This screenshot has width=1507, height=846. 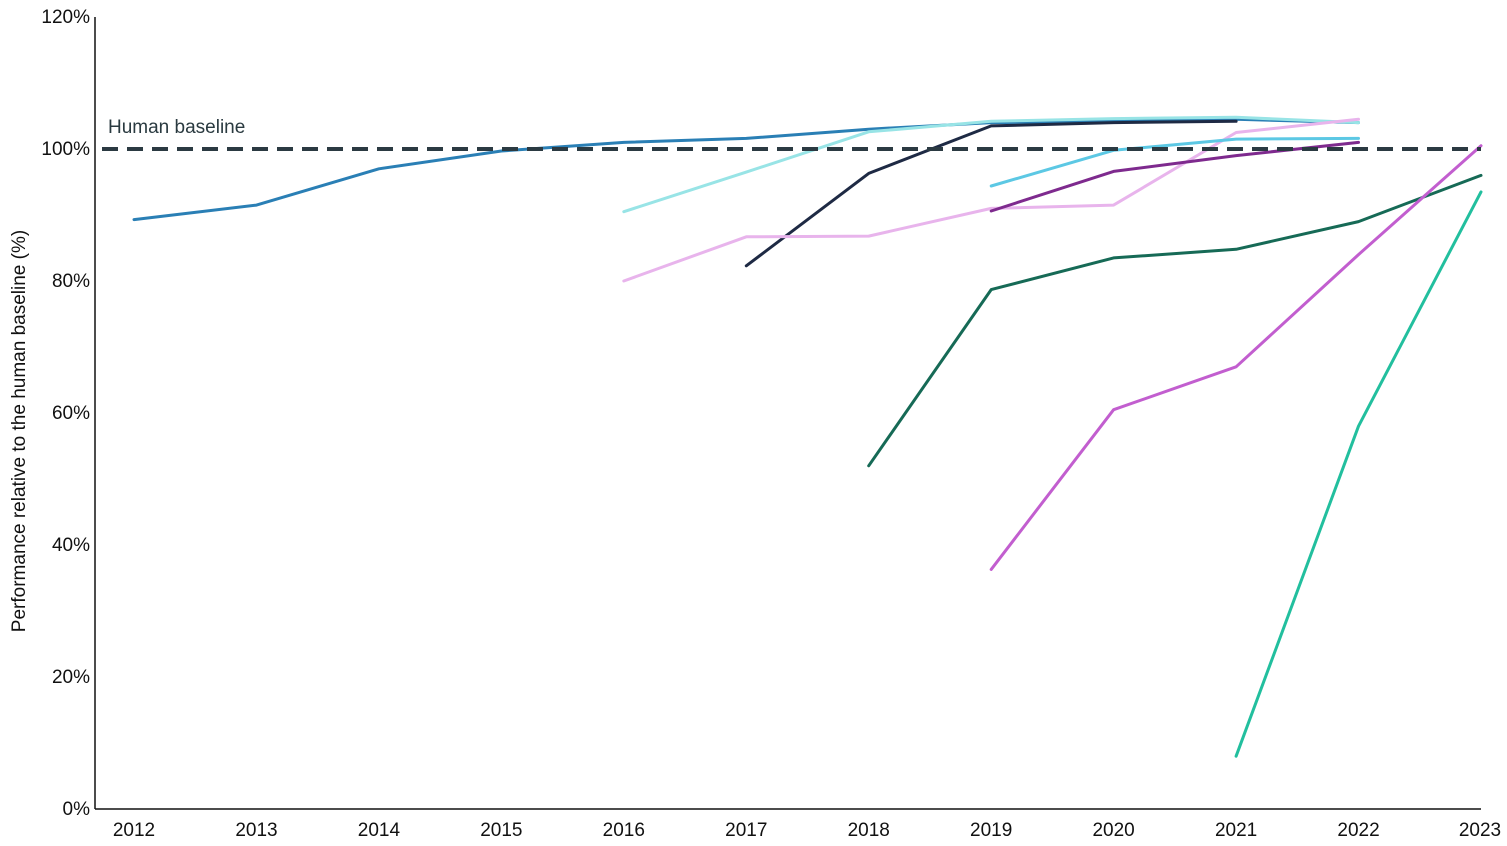 I want to click on x-tick-label: 2014, so click(x=379, y=830).